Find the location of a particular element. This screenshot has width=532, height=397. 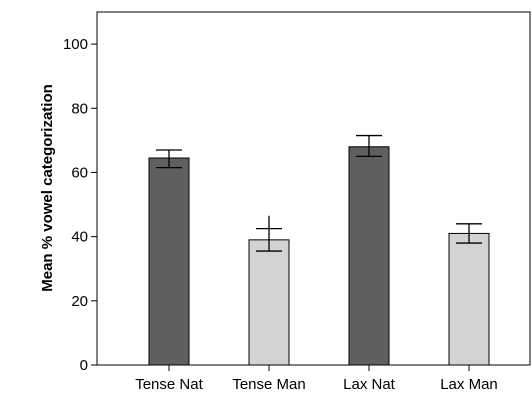

y-tick-label: 100 is located at coordinates (75, 44).